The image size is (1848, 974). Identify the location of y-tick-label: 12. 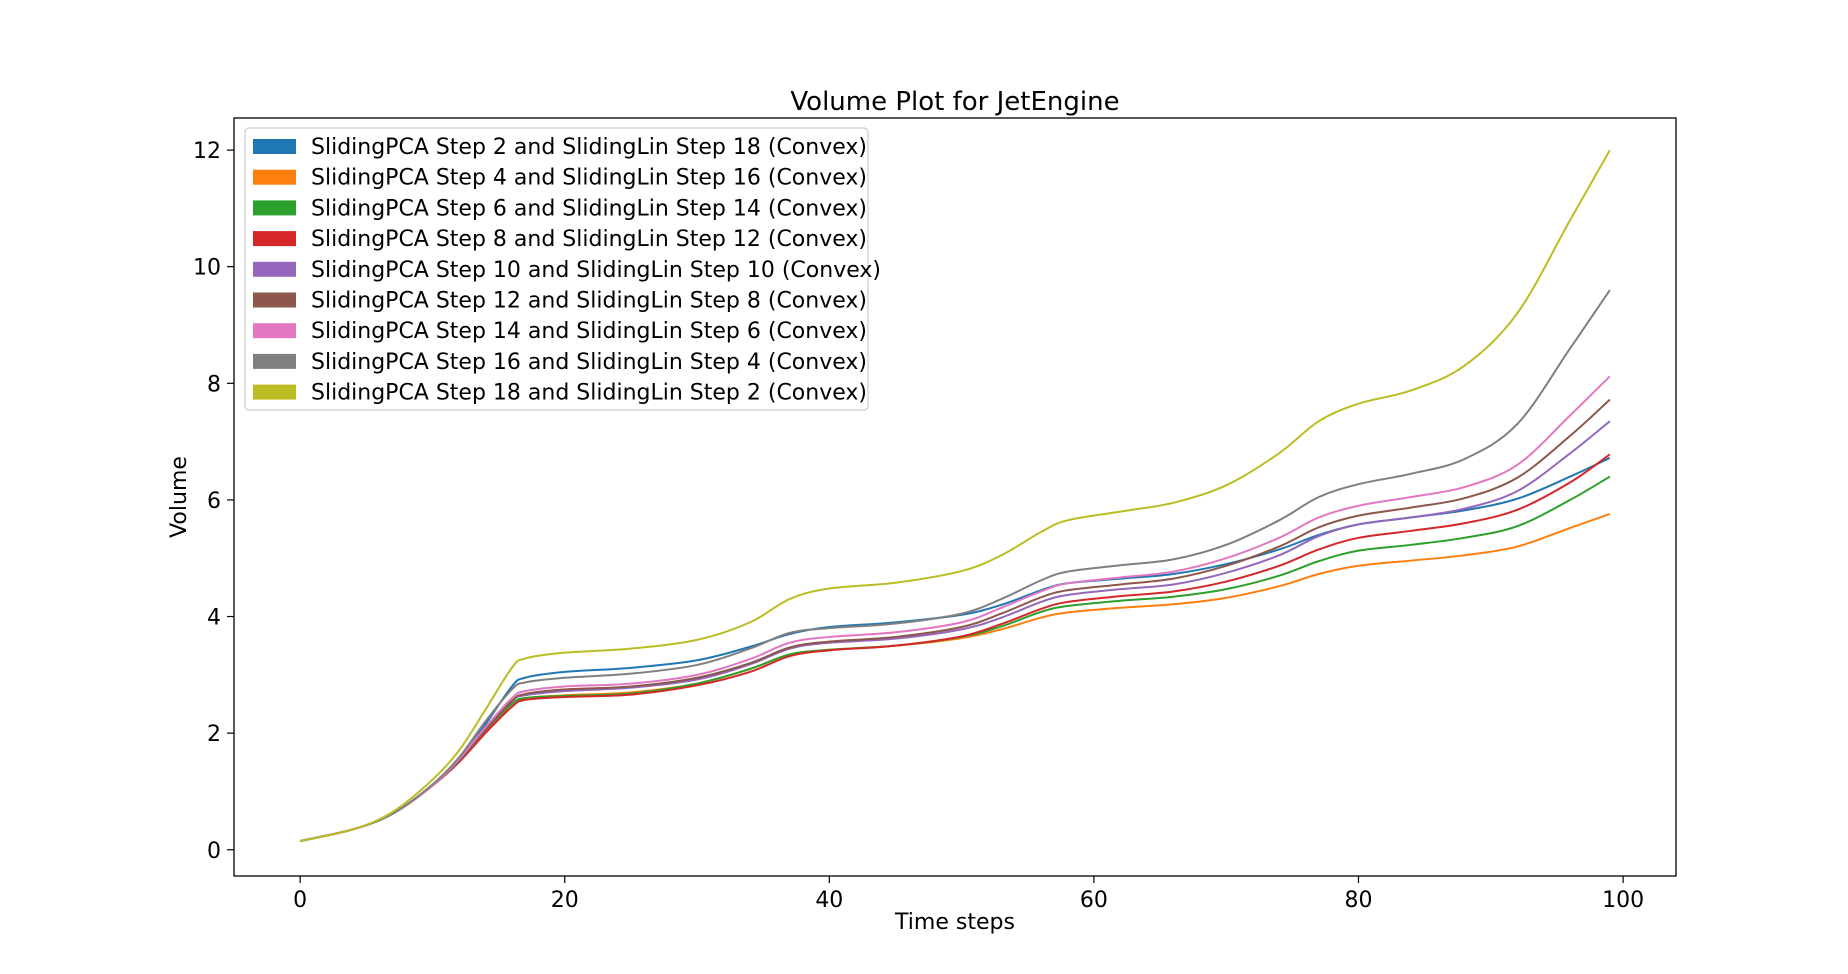
(207, 151).